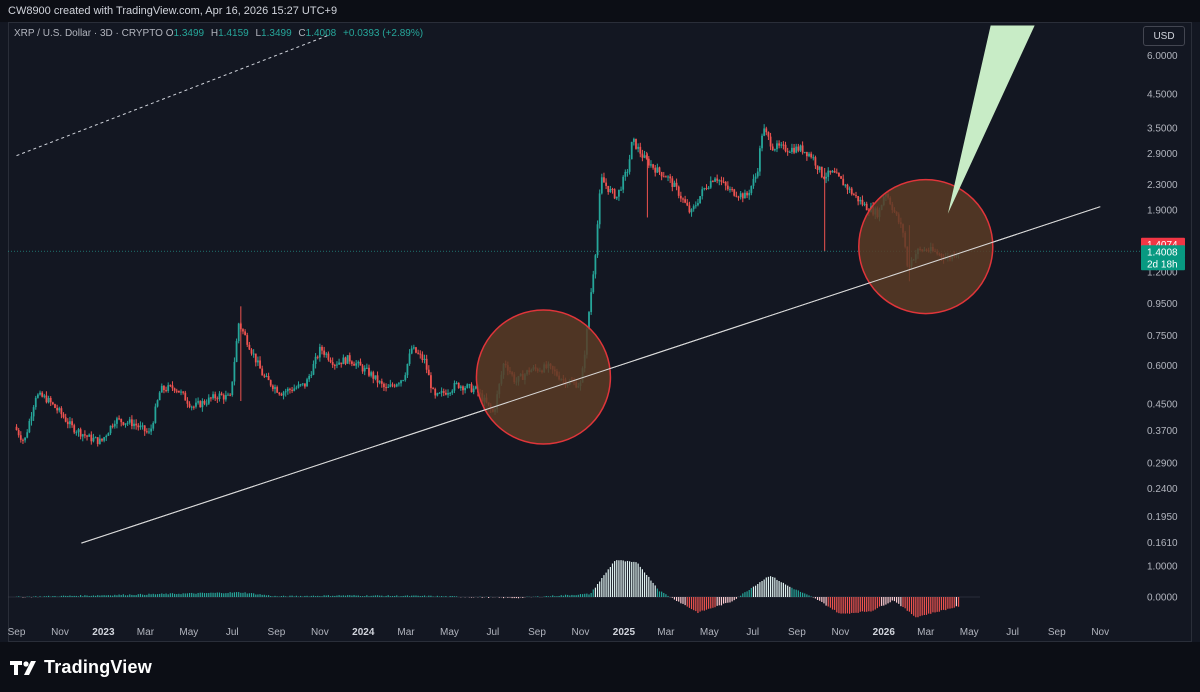 The image size is (1200, 692). What do you see at coordinates (1163, 252) in the screenshot?
I see `close-price-tag-bg` at bounding box center [1163, 252].